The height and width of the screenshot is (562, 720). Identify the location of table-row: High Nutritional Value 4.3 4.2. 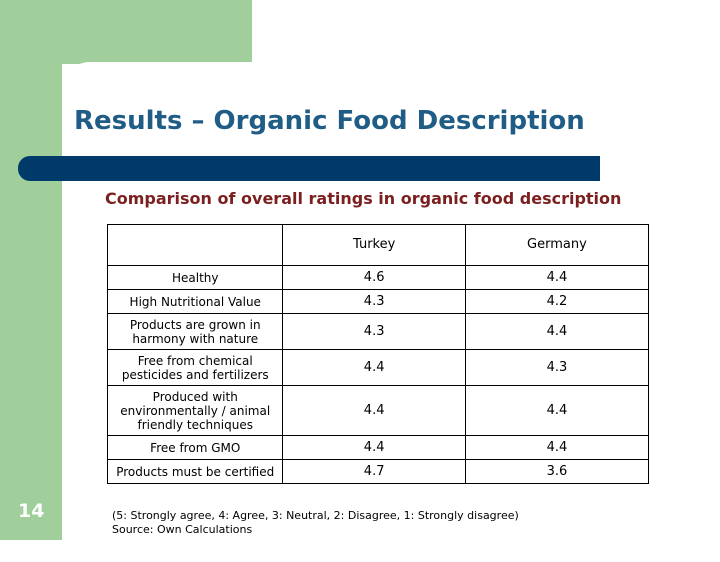
(378, 301).